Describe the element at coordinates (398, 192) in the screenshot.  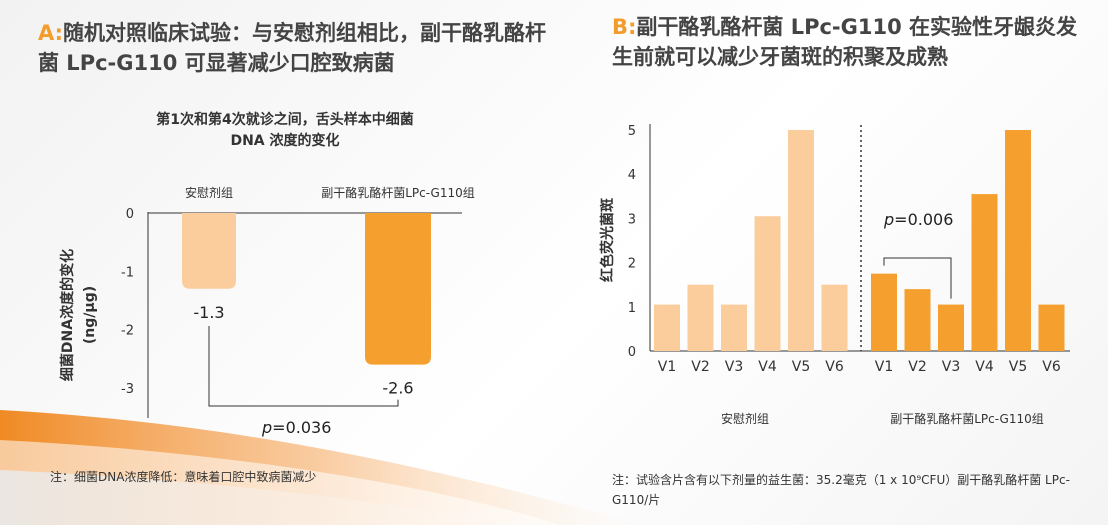
I see `chart-a-category-label: 副干酪乳酪杆菌LPc-G110组` at that location.